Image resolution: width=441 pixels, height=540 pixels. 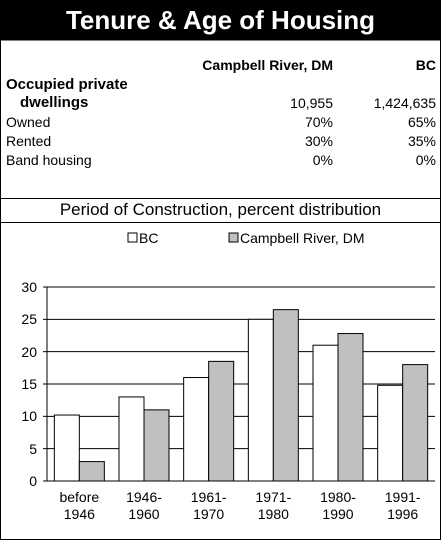 What do you see at coordinates (67, 93) in the screenshot?
I see `row-label: Occupied private dwellings` at bounding box center [67, 93].